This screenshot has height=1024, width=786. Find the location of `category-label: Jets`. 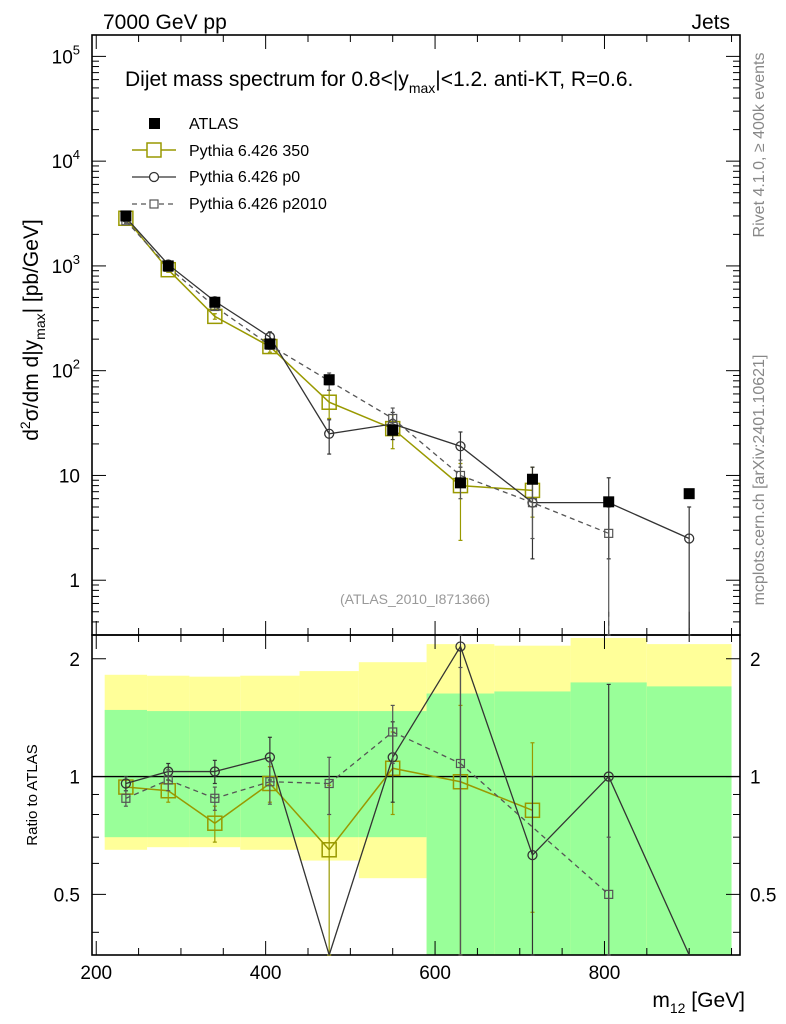

category-label: Jets is located at coordinates (710, 22).